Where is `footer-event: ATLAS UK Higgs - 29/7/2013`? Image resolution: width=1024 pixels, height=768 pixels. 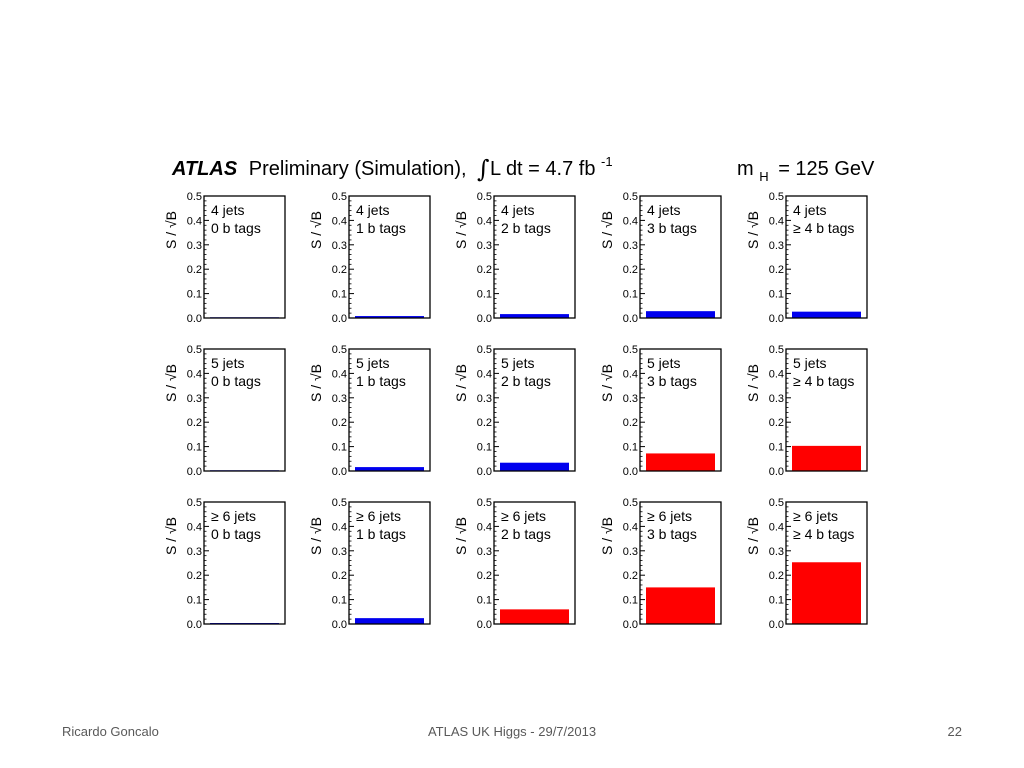
footer-event: ATLAS UK Higgs - 29/7/2013 is located at coordinates (512, 731).